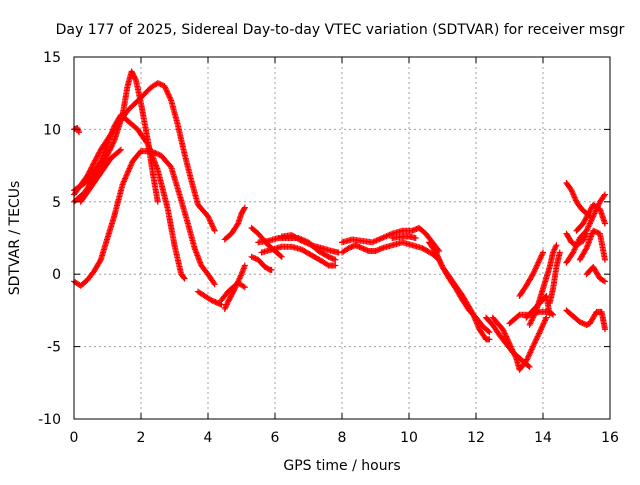 The image size is (640, 485). Describe the element at coordinates (531, 274) in the screenshot. I see `series-track-w` at that location.